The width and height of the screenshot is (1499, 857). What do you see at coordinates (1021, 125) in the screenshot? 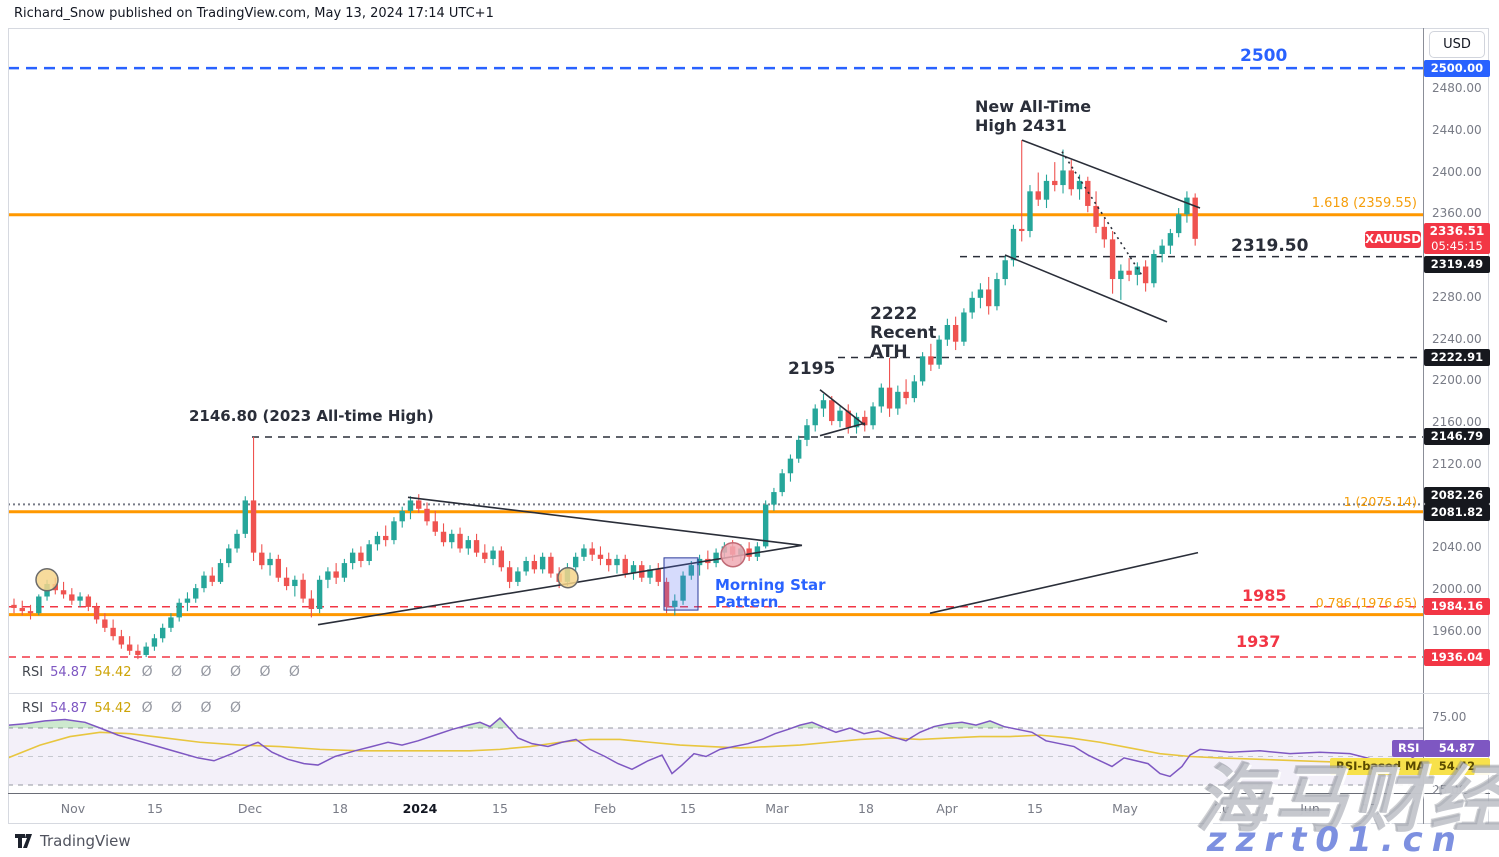
I see `annotation-new-ath-line2: High 2431` at bounding box center [1021, 125].